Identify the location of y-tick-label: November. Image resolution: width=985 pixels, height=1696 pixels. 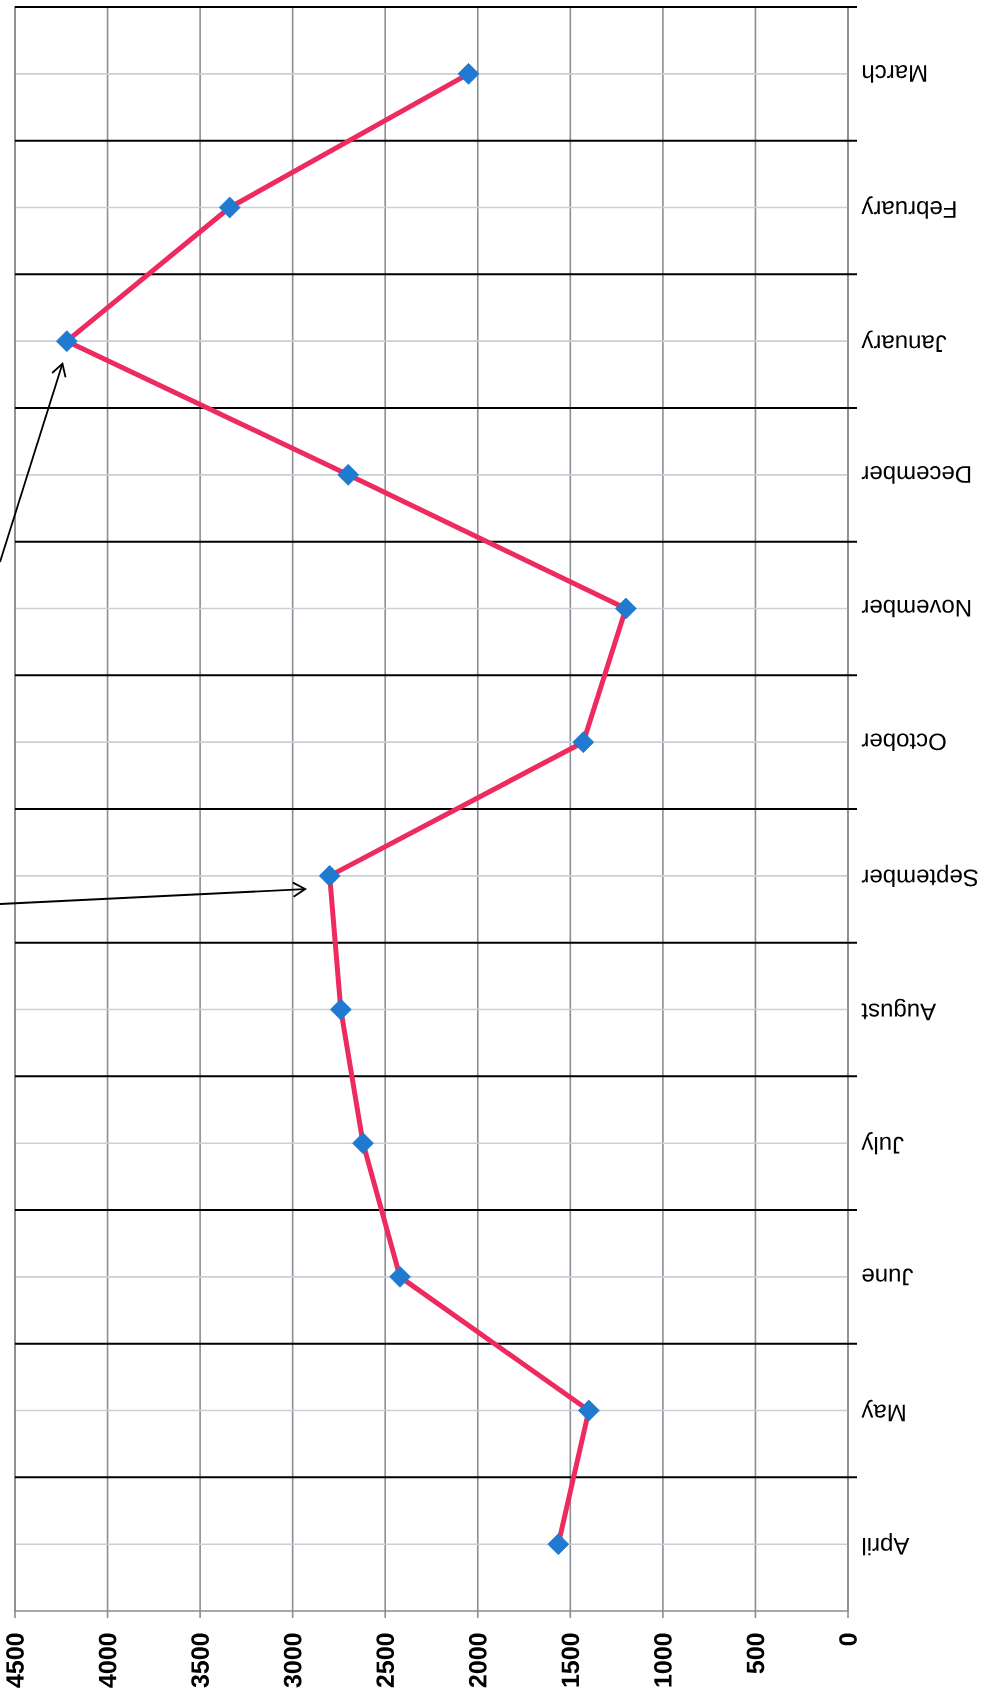
(916, 608).